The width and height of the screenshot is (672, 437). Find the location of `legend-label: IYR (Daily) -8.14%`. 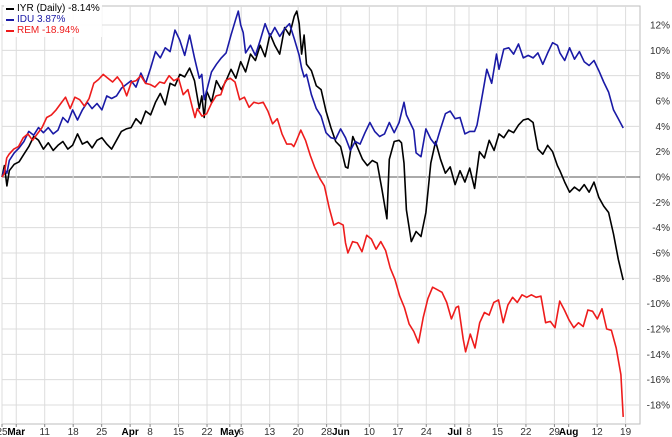

legend-label: IYR (Daily) -8.14% is located at coordinates (58, 8).